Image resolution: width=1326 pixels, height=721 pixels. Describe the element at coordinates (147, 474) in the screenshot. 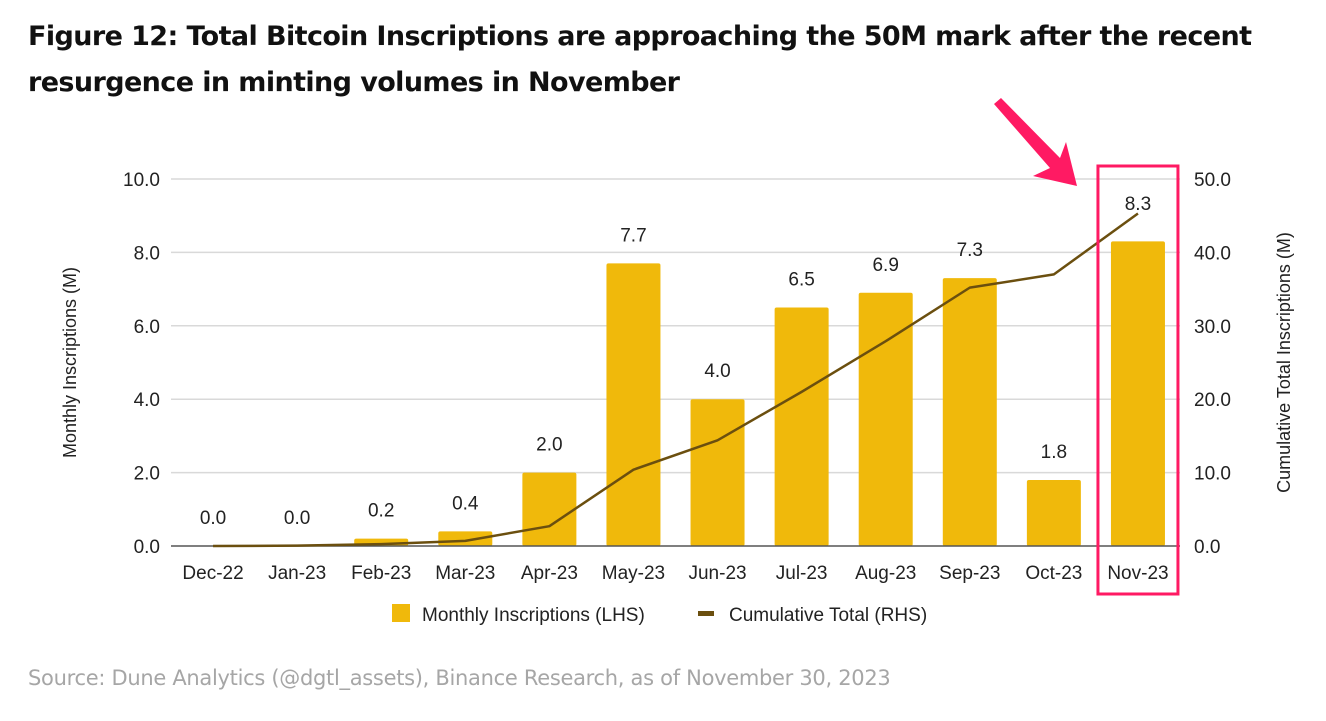

I see `y-left-tick-label: 2.0` at that location.